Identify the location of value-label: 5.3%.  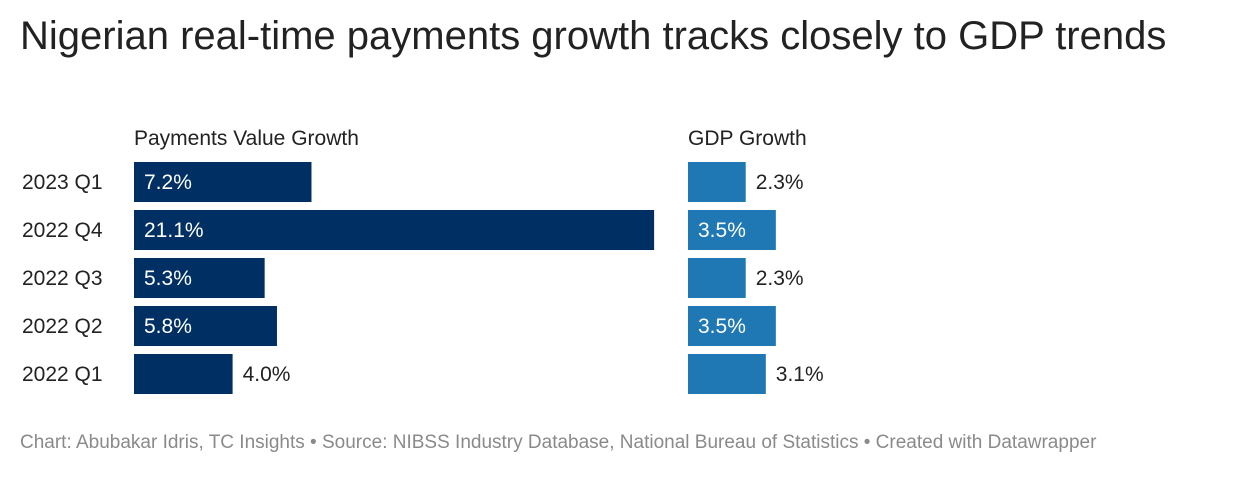
(168, 278).